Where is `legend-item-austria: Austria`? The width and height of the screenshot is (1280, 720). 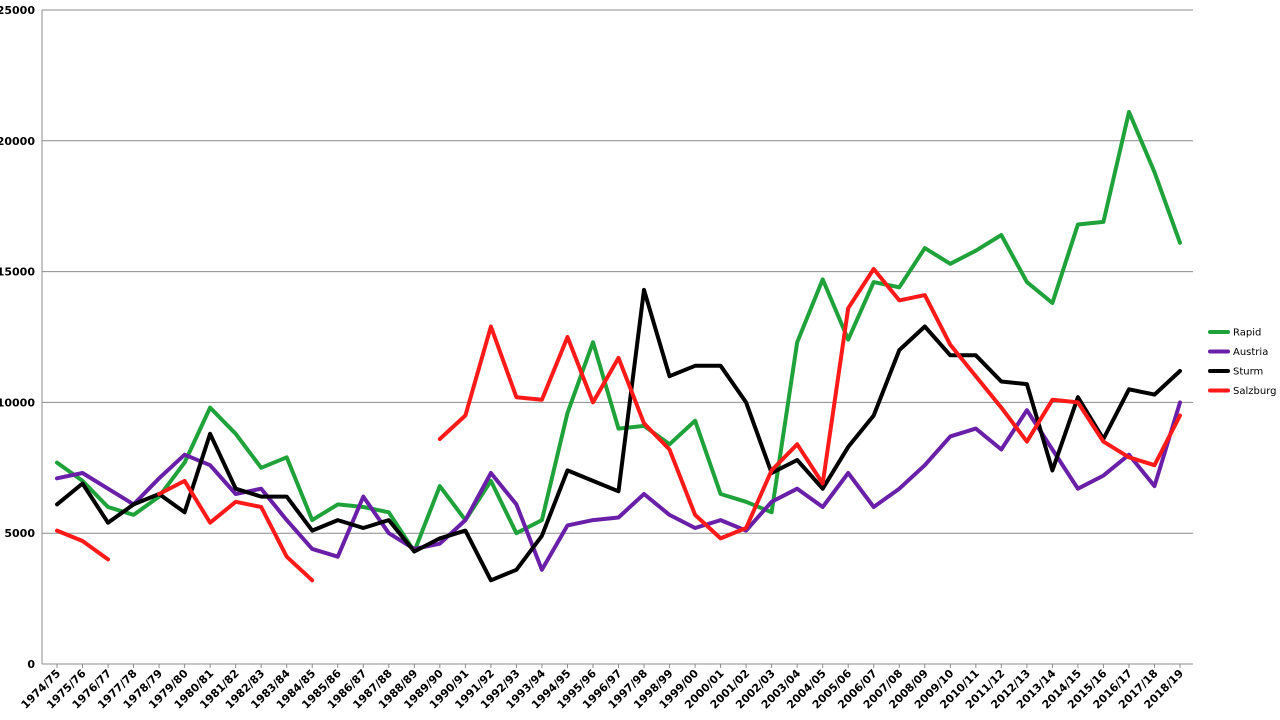 legend-item-austria: Austria is located at coordinates (1238, 352).